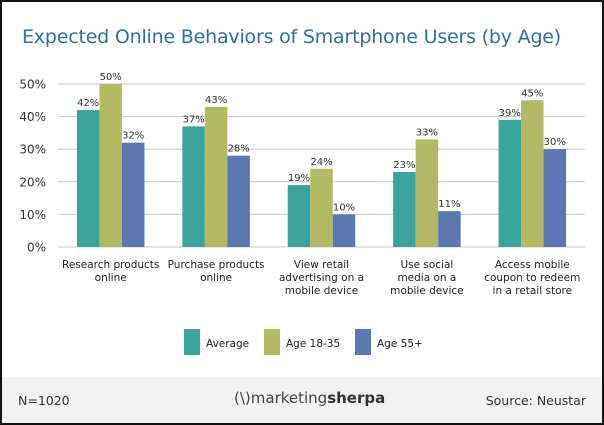  What do you see at coordinates (32, 150) in the screenshot?
I see `y-tick-label: 30%` at bounding box center [32, 150].